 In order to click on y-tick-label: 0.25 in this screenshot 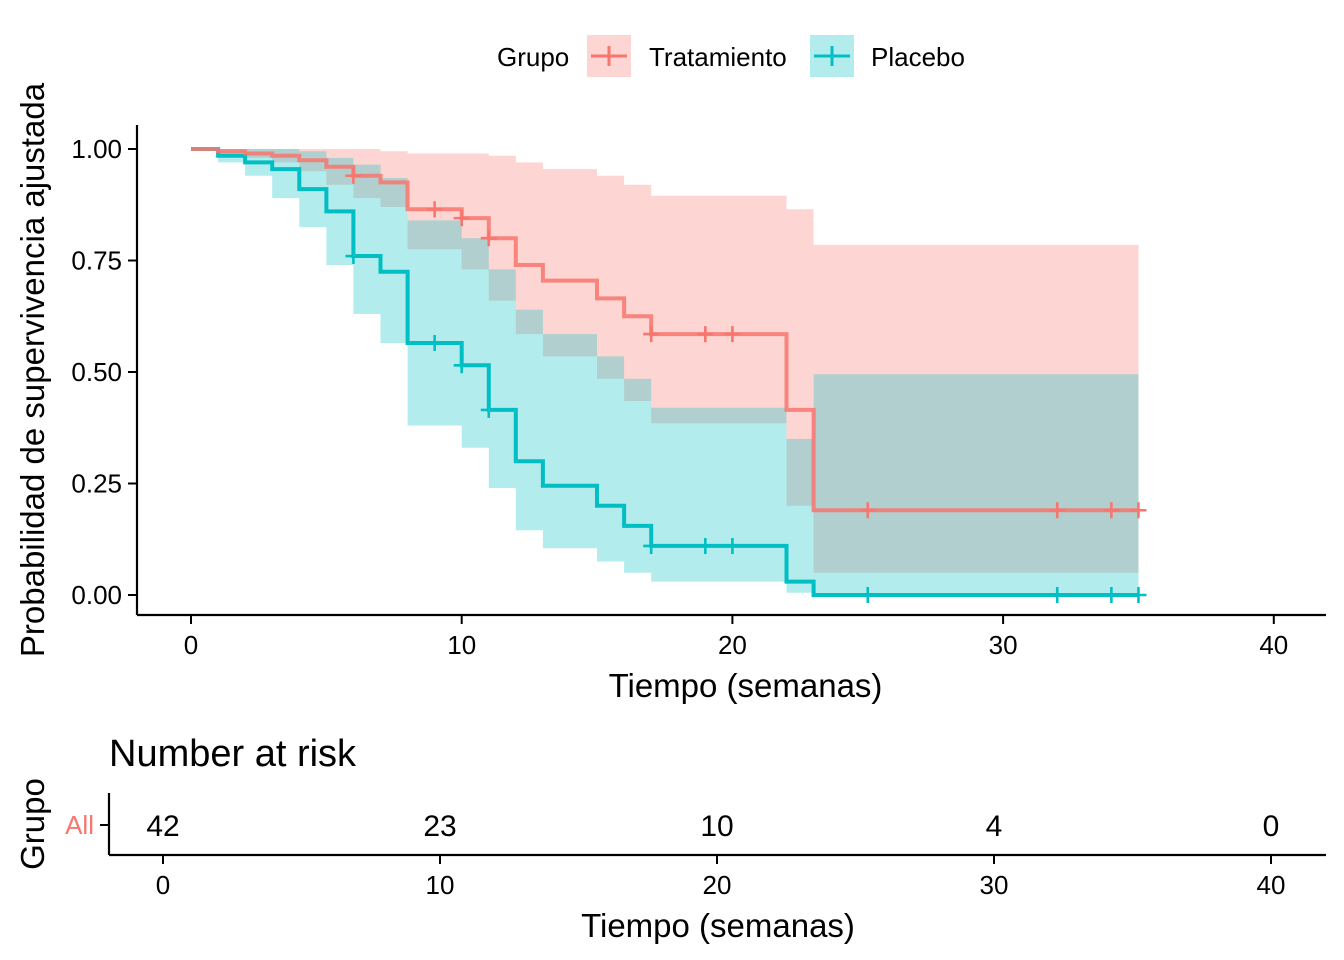, I will do `click(96, 484)`.